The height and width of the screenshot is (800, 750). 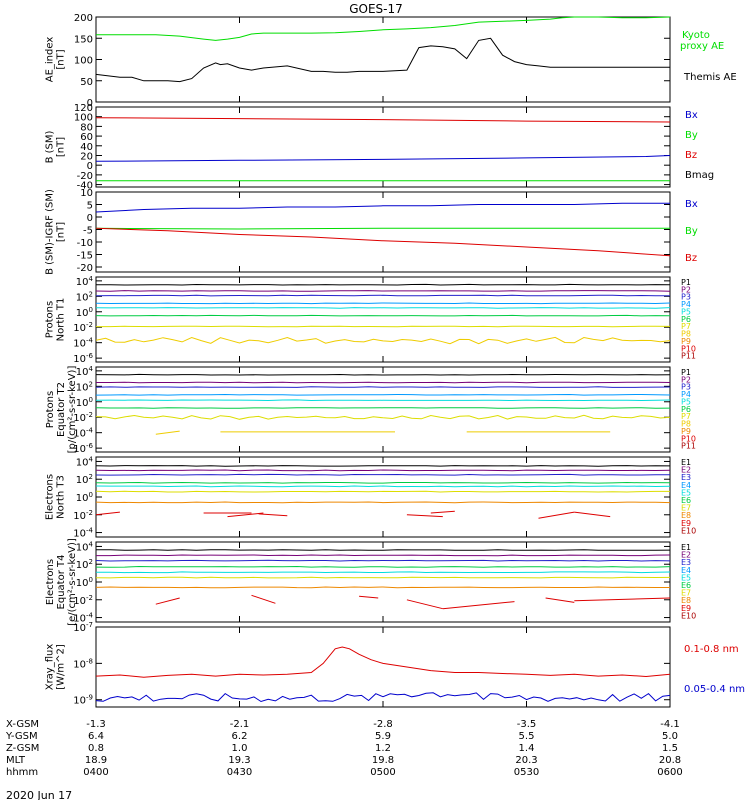 I want to click on legend-e6: E6, so click(x=686, y=500).